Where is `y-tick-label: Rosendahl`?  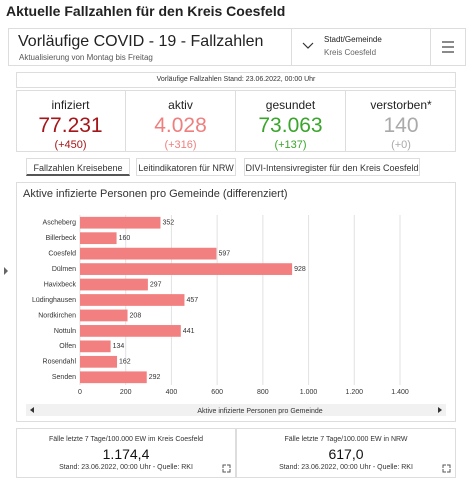 y-tick-label: Rosendahl is located at coordinates (60, 362).